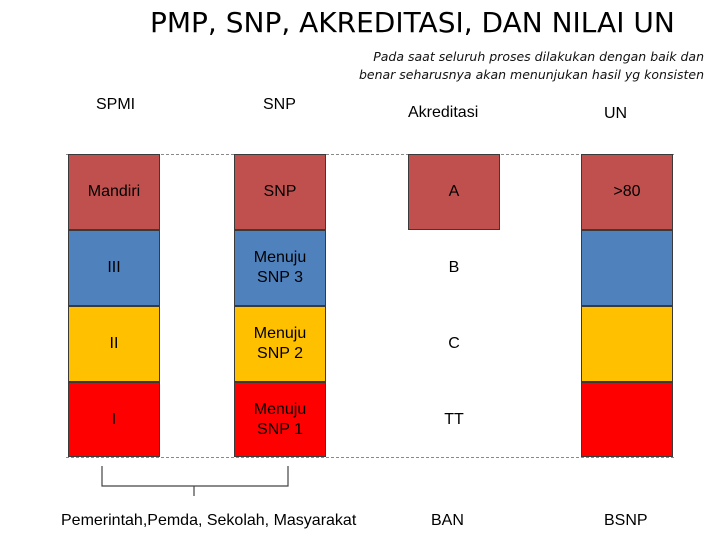 Image resolution: width=720 pixels, height=540 pixels. What do you see at coordinates (195, 481) in the screenshot?
I see `grouping-brace` at bounding box center [195, 481].